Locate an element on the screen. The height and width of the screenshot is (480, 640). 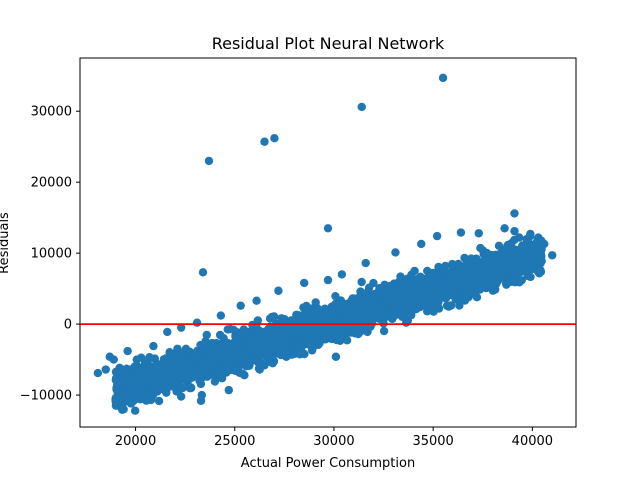
y-tick-label: −10000 is located at coordinates (46, 396).